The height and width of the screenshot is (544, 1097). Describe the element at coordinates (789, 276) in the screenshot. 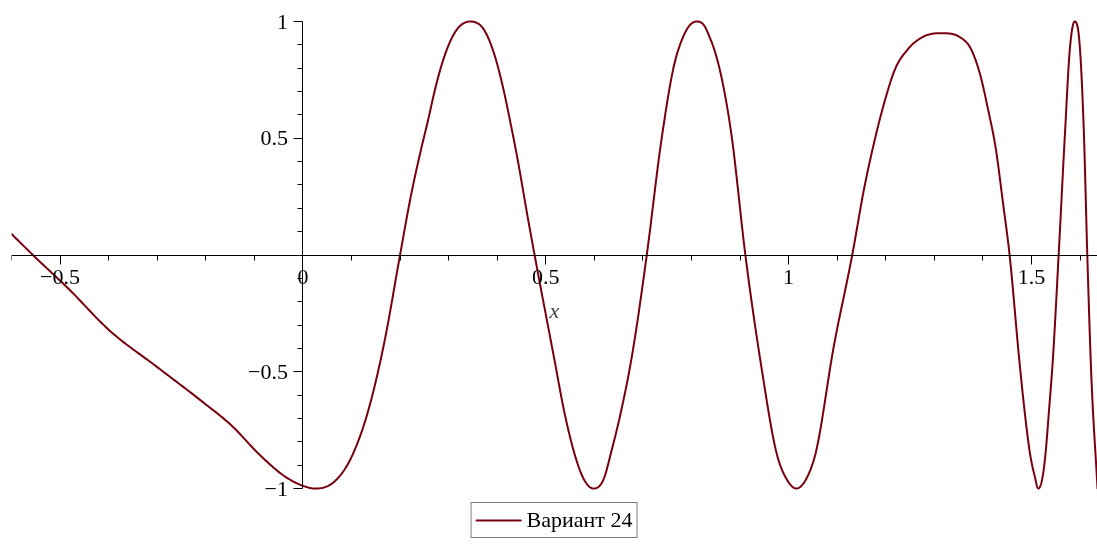

I see `x-tick-label: 1` at that location.